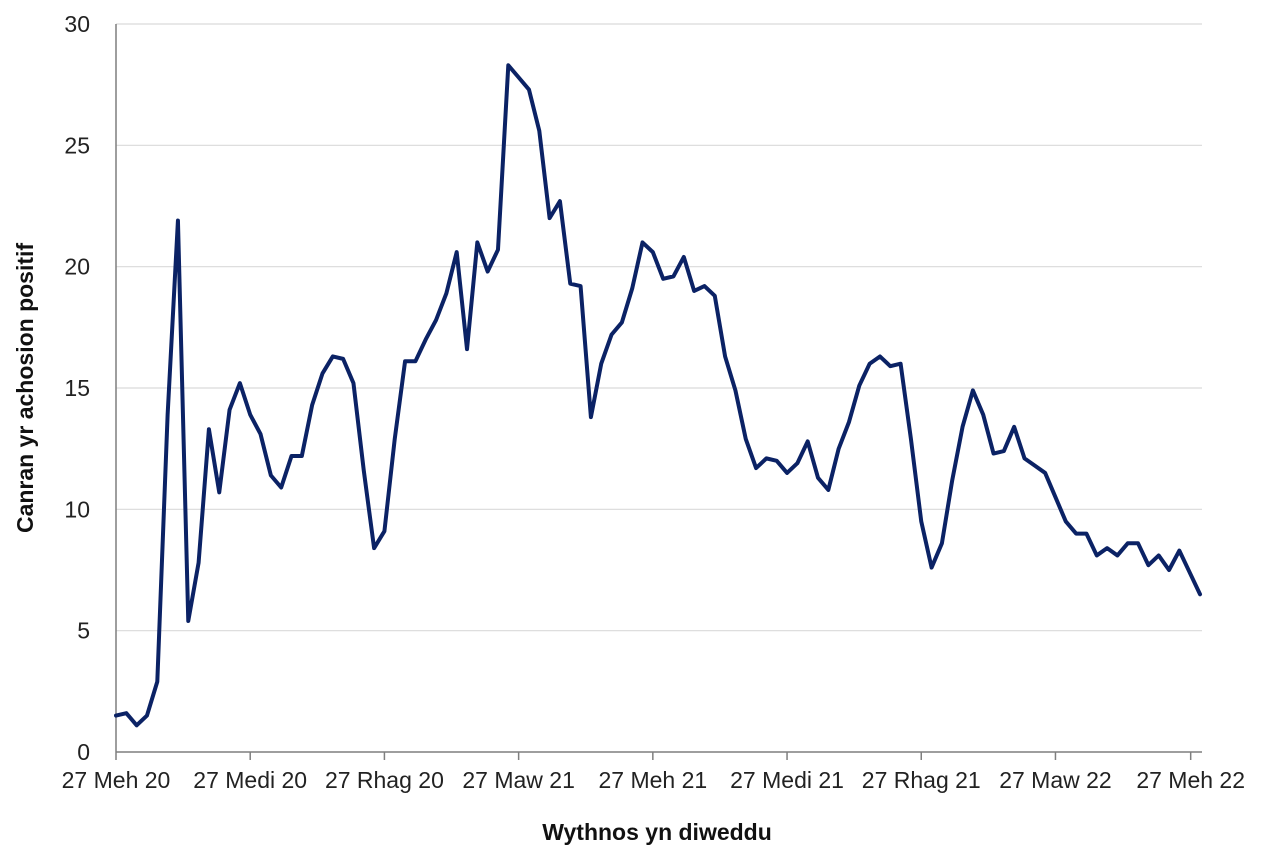 Image resolution: width=1270 pixels, height=848 pixels. What do you see at coordinates (77, 24) in the screenshot?
I see `y-tick-label: 30` at bounding box center [77, 24].